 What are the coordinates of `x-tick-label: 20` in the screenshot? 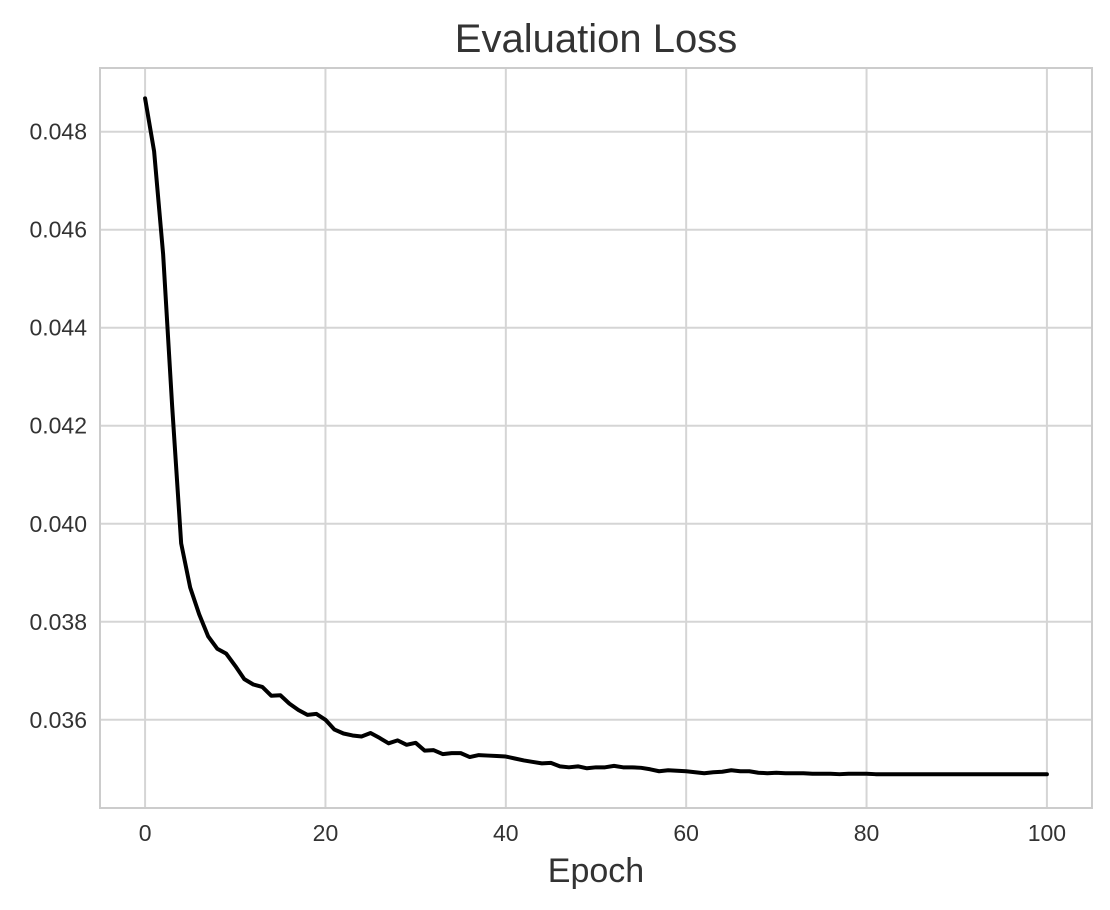 It's located at (326, 833).